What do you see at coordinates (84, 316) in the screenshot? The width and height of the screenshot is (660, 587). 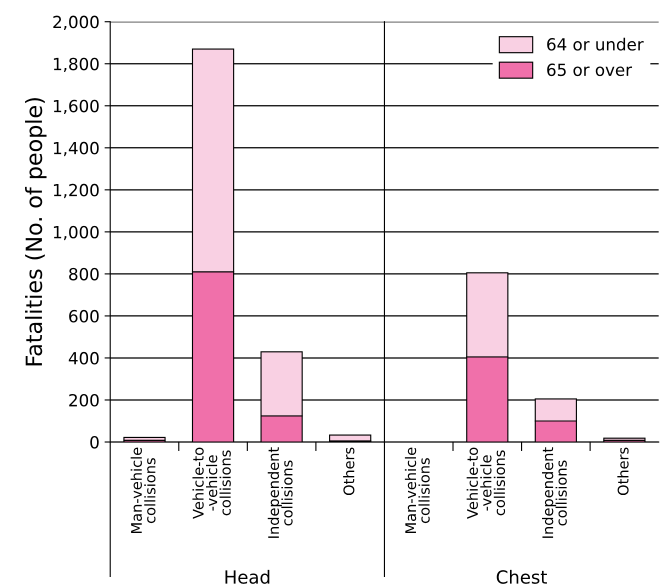 I see `y-tick-label: 600` at bounding box center [84, 316].